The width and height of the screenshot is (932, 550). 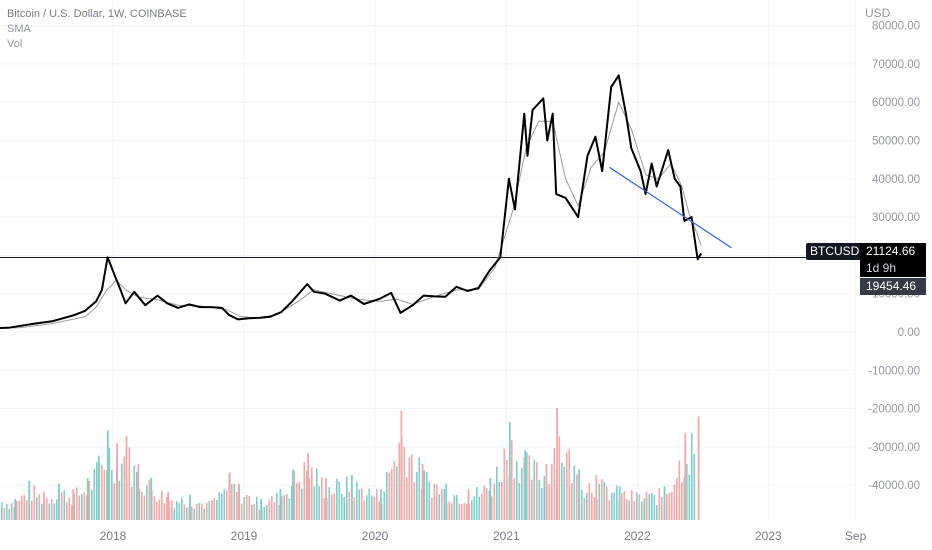 What do you see at coordinates (483, 536) in the screenshot?
I see `x-axis: 2018 2019 2020 2021 2022 2023 Sep` at bounding box center [483, 536].